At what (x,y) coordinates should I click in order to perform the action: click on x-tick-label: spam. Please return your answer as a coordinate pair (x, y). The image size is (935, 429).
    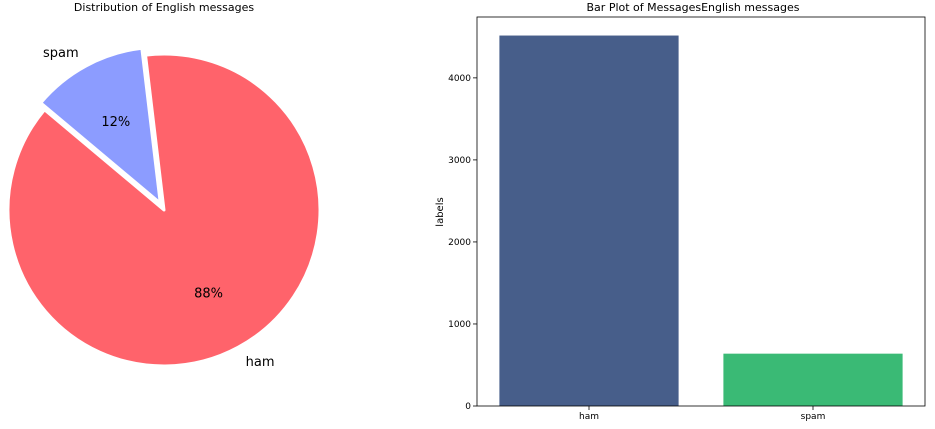
    Looking at the image, I should click on (813, 417).